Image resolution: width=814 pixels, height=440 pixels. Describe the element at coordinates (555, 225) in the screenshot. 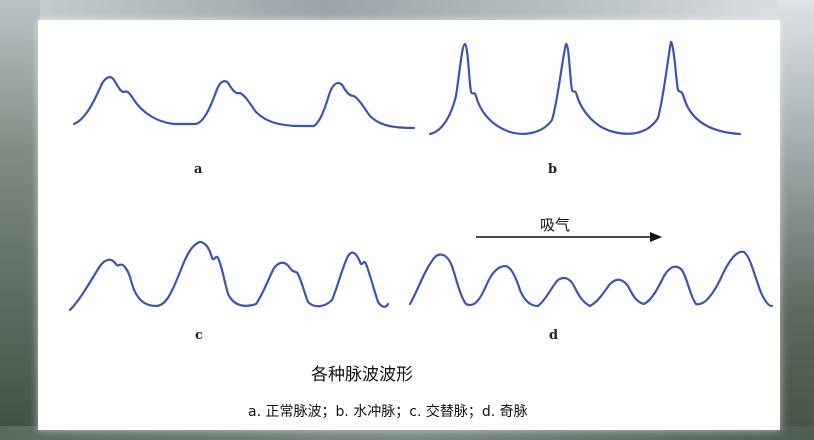

I see `inspiration-label: 吸气` at that location.